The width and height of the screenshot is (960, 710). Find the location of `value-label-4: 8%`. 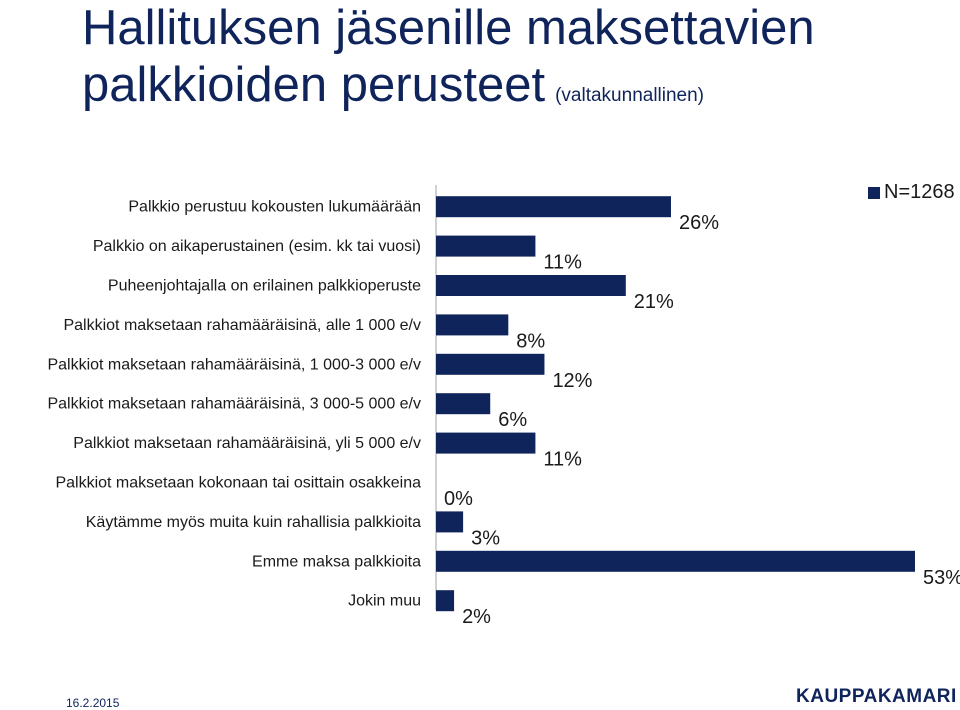

value-label-4: 8% is located at coordinates (530, 341).